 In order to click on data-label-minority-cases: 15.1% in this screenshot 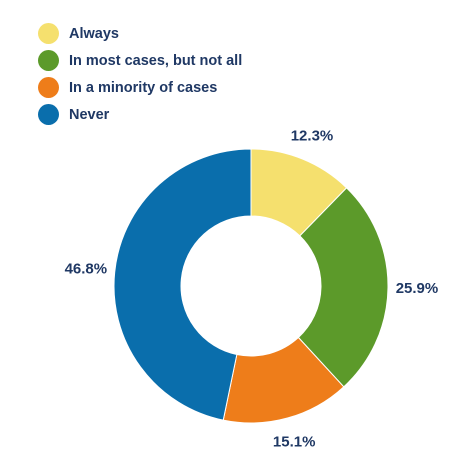, I will do `click(294, 442)`.